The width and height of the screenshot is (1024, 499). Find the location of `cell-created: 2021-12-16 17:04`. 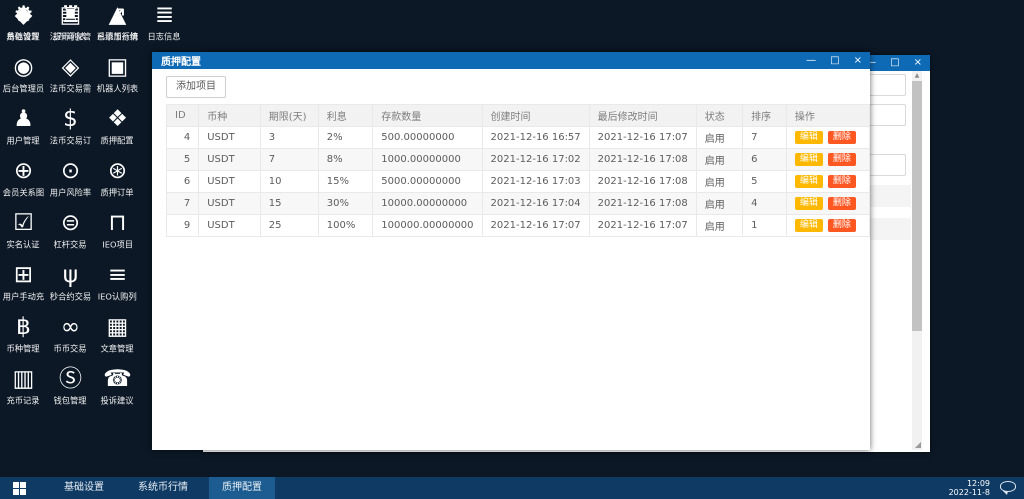

cell-created: 2021-12-16 17:04 is located at coordinates (535, 203).